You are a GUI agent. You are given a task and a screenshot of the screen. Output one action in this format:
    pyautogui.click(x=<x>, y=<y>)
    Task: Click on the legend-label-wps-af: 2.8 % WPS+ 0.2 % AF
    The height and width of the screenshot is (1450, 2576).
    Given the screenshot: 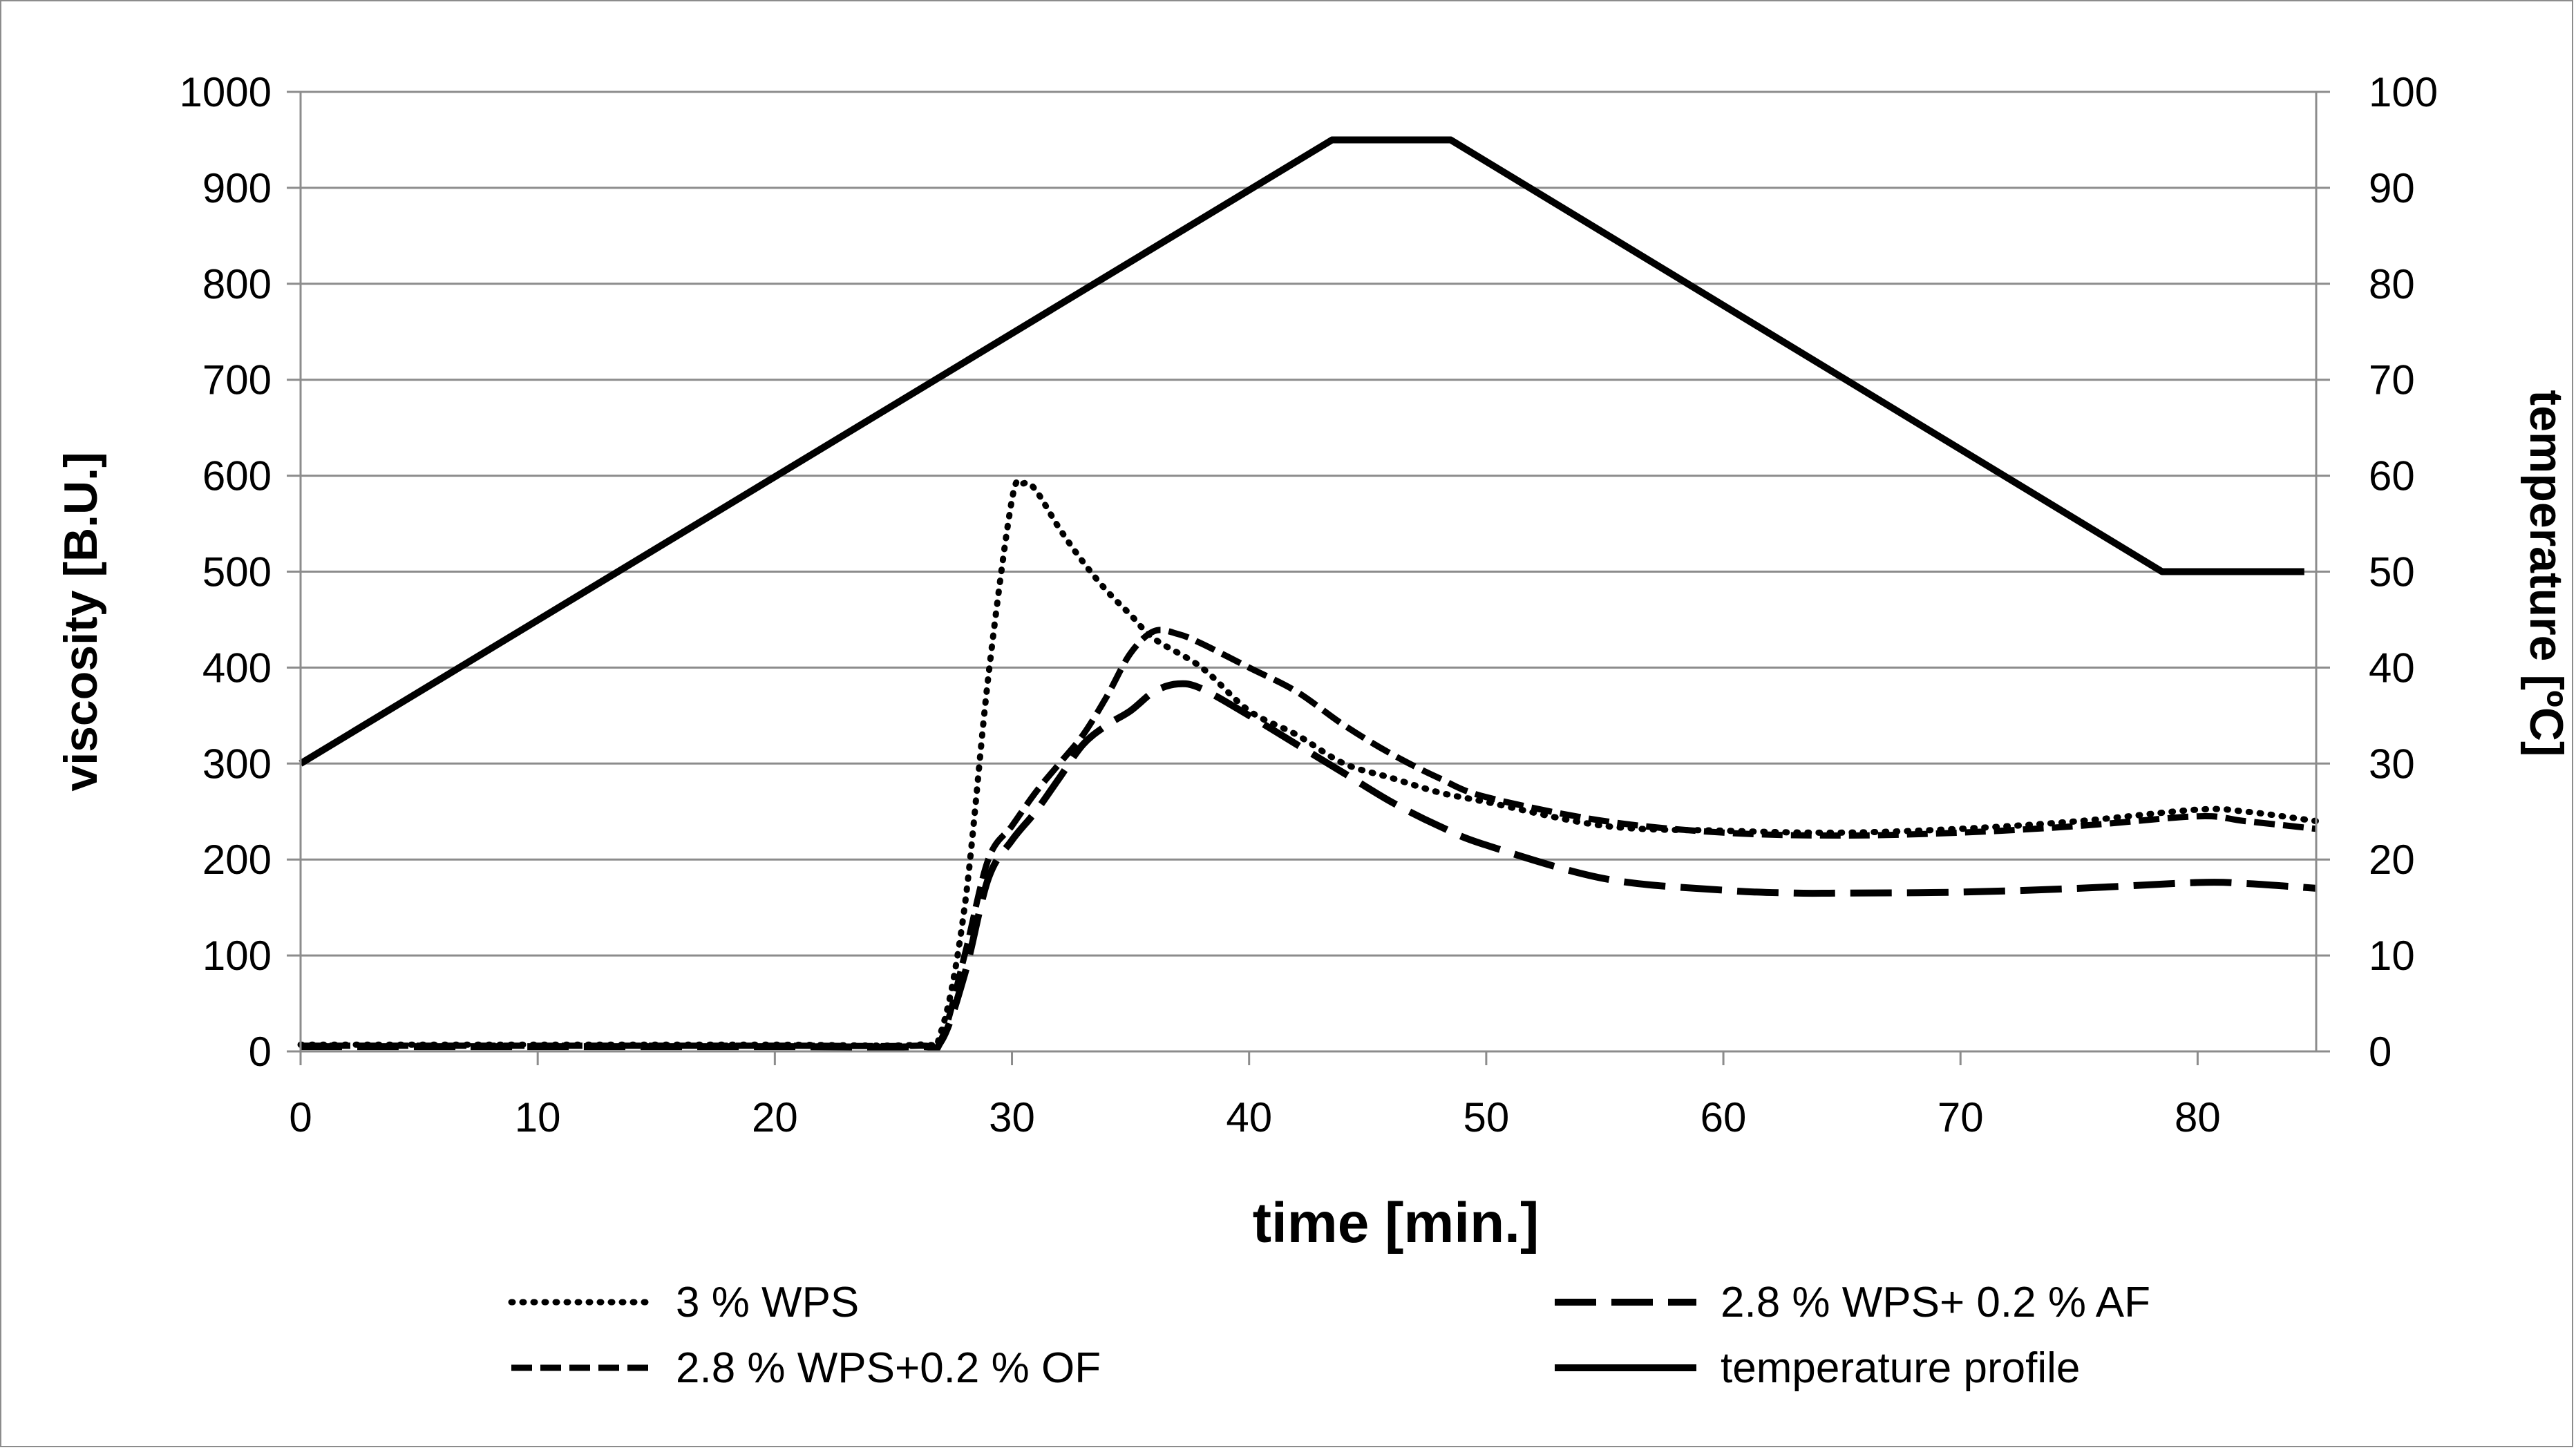 What is the action you would take?
    pyautogui.click(x=1935, y=1302)
    